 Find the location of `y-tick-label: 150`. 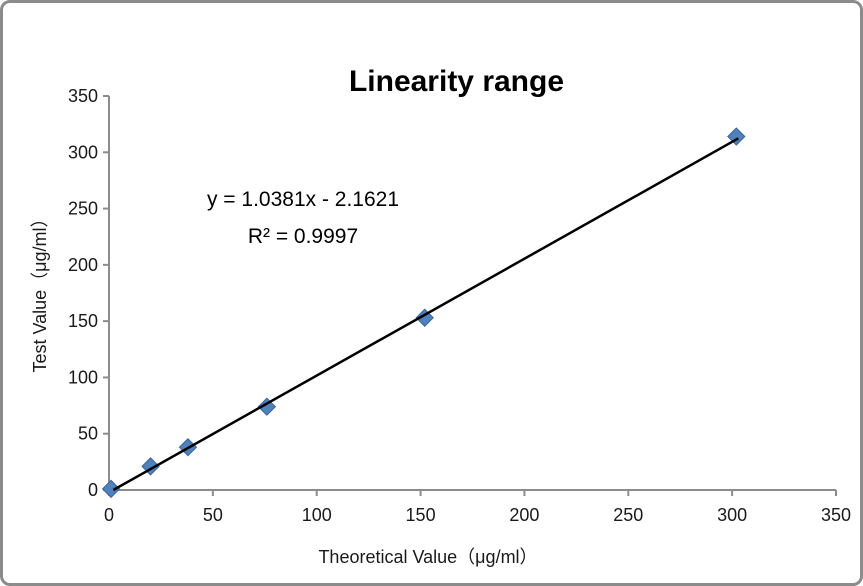

y-tick-label: 150 is located at coordinates (83, 321).